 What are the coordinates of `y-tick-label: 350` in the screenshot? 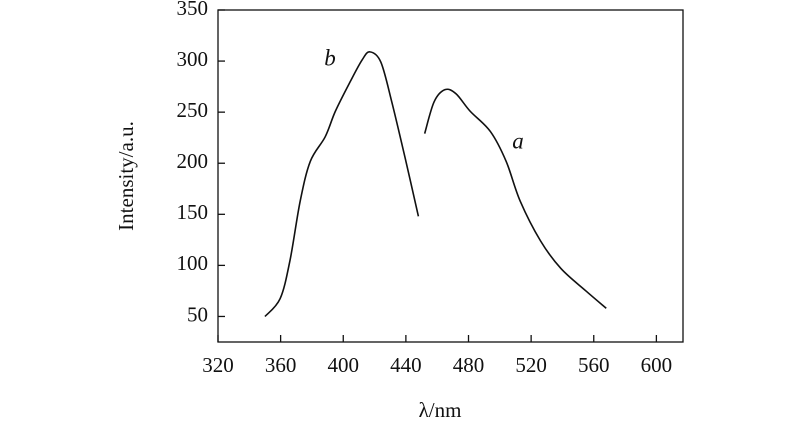 It's located at (193, 10).